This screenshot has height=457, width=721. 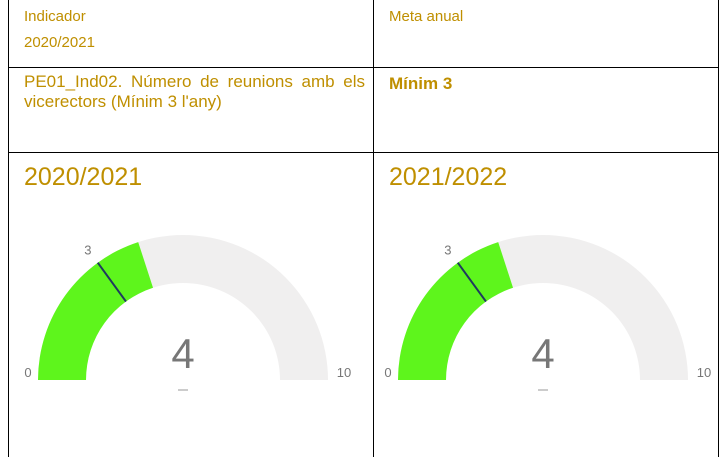 I want to click on gauge-title: 2021/2022, so click(x=448, y=177).